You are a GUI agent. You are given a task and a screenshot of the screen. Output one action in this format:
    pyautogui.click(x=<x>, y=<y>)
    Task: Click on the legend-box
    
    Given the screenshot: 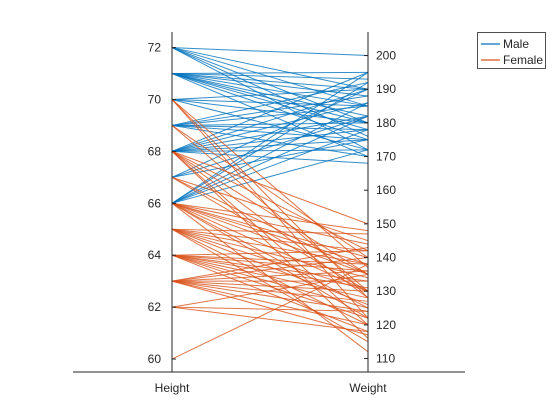 What is the action you would take?
    pyautogui.click(x=511, y=50)
    